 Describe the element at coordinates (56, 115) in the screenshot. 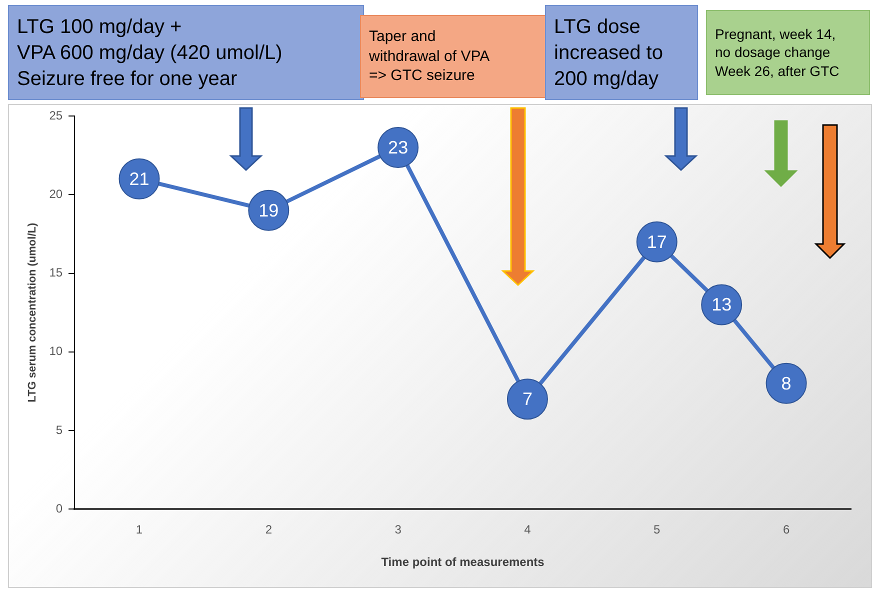

I see `y-tick-label: 25` at that location.